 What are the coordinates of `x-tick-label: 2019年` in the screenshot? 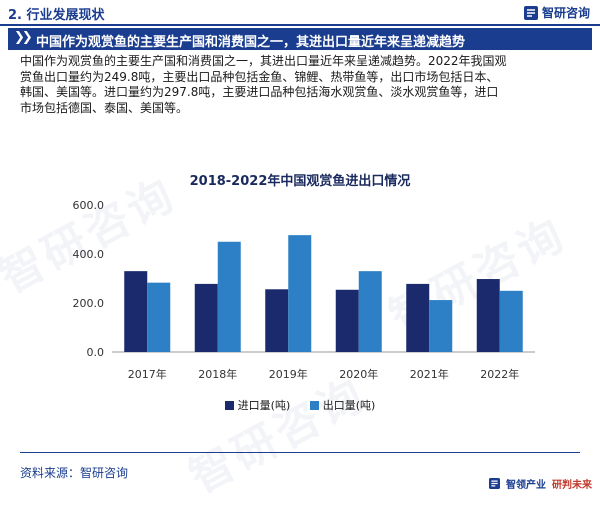 It's located at (288, 374).